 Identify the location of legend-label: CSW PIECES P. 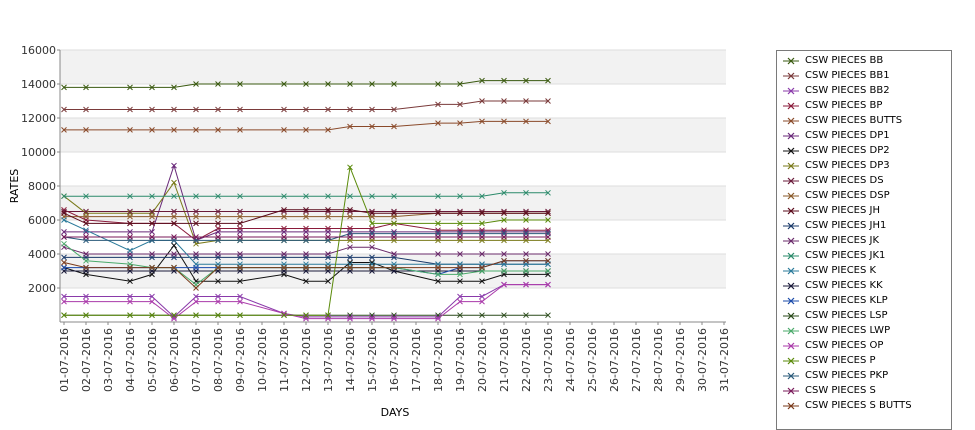
(840, 360).